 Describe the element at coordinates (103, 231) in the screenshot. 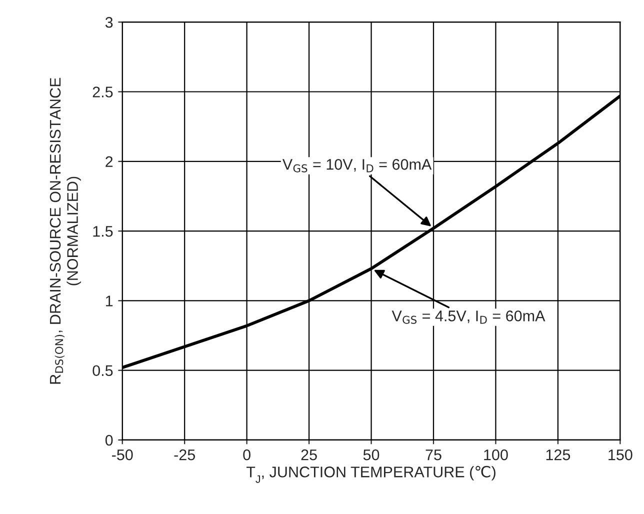

I see `y-tick-label: 1.5` at that location.